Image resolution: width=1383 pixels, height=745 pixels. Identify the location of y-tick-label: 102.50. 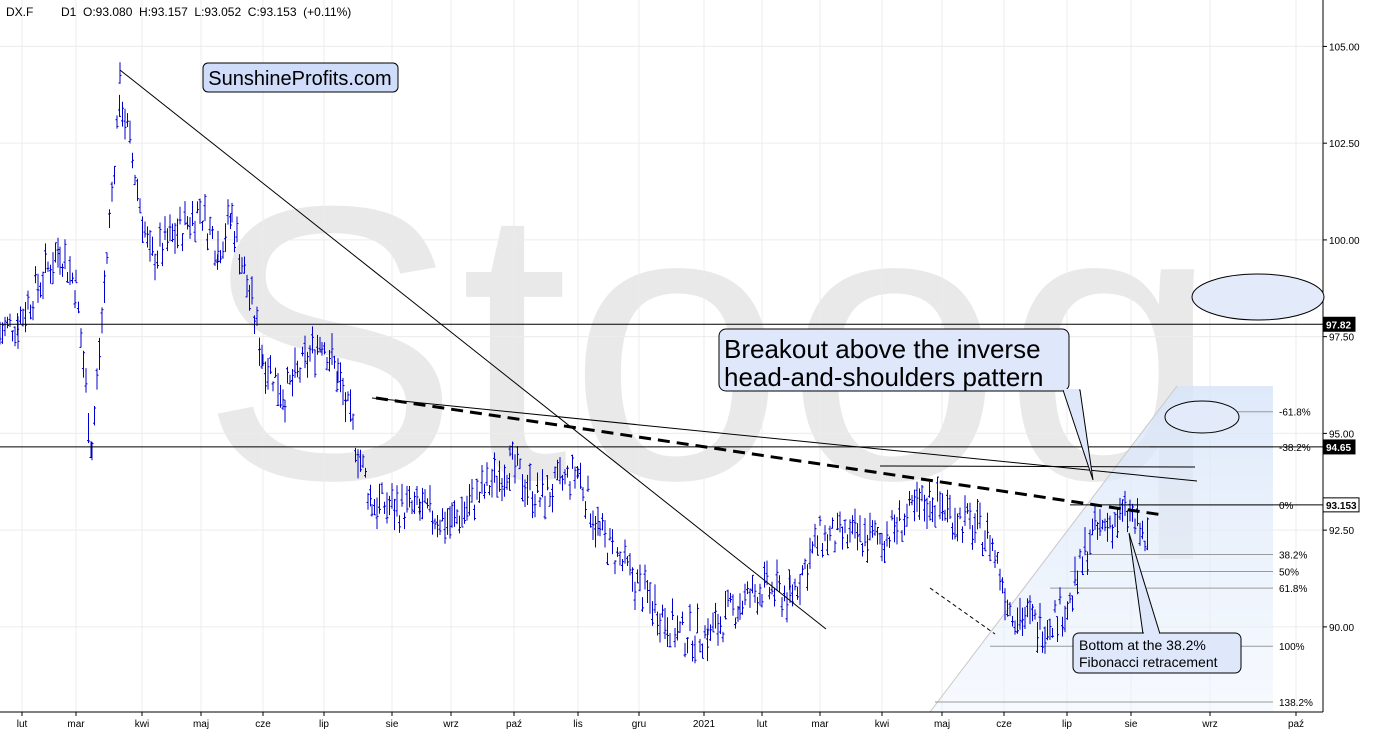
(1344, 144).